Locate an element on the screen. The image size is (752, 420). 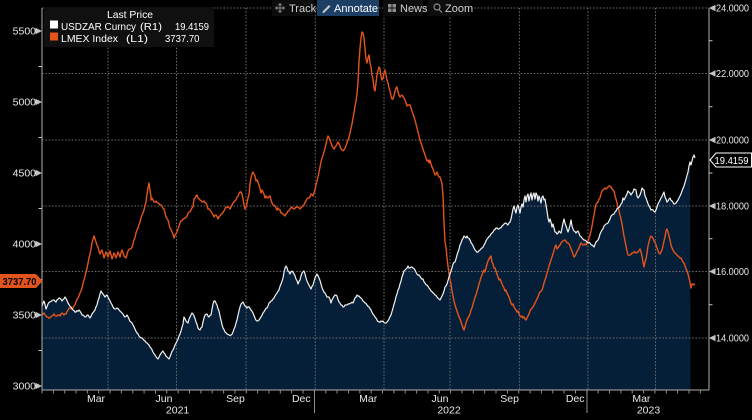
svg-text: 2022 is located at coordinates (449, 411).